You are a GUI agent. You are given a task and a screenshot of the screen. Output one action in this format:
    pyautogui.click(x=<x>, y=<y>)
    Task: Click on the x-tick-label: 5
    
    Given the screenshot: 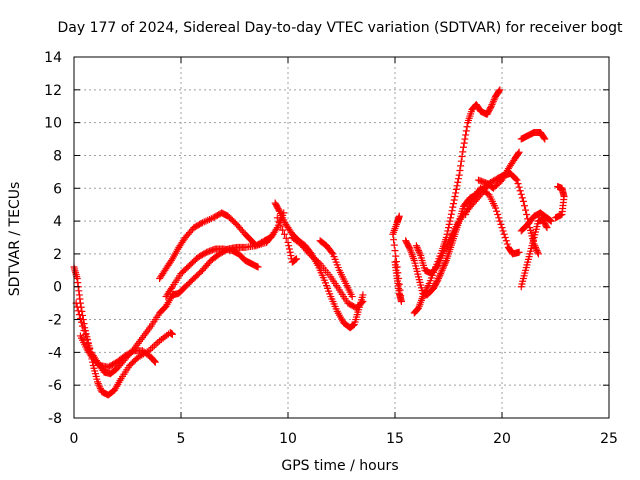 What is the action you would take?
    pyautogui.click(x=181, y=439)
    